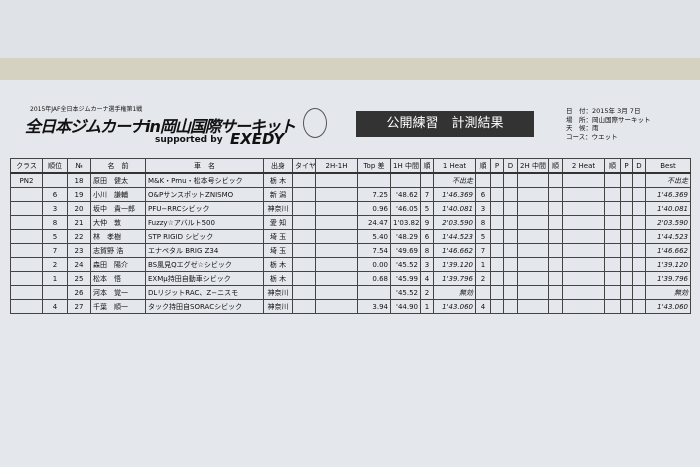 This screenshot has width=700, height=467. Describe the element at coordinates (668, 236) in the screenshot. I see `cell: 1'44.523` at that location.